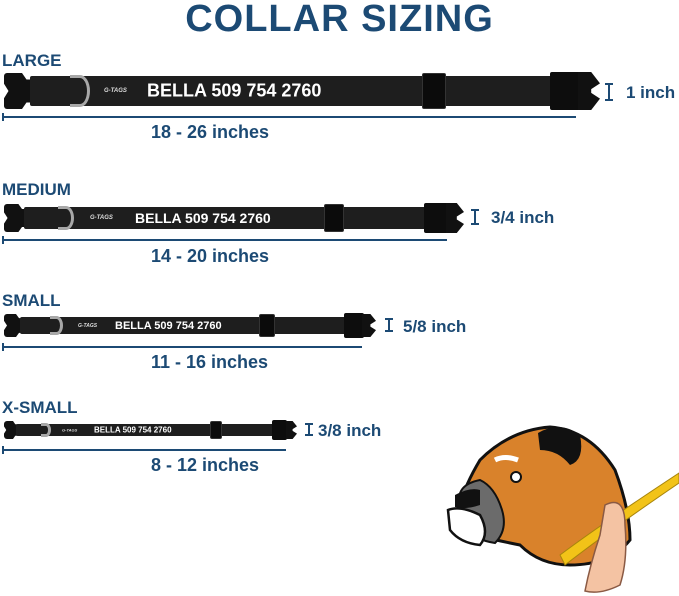 This screenshot has width=679, height=596. I want to click on size-label-small: SMALL, so click(31, 300).